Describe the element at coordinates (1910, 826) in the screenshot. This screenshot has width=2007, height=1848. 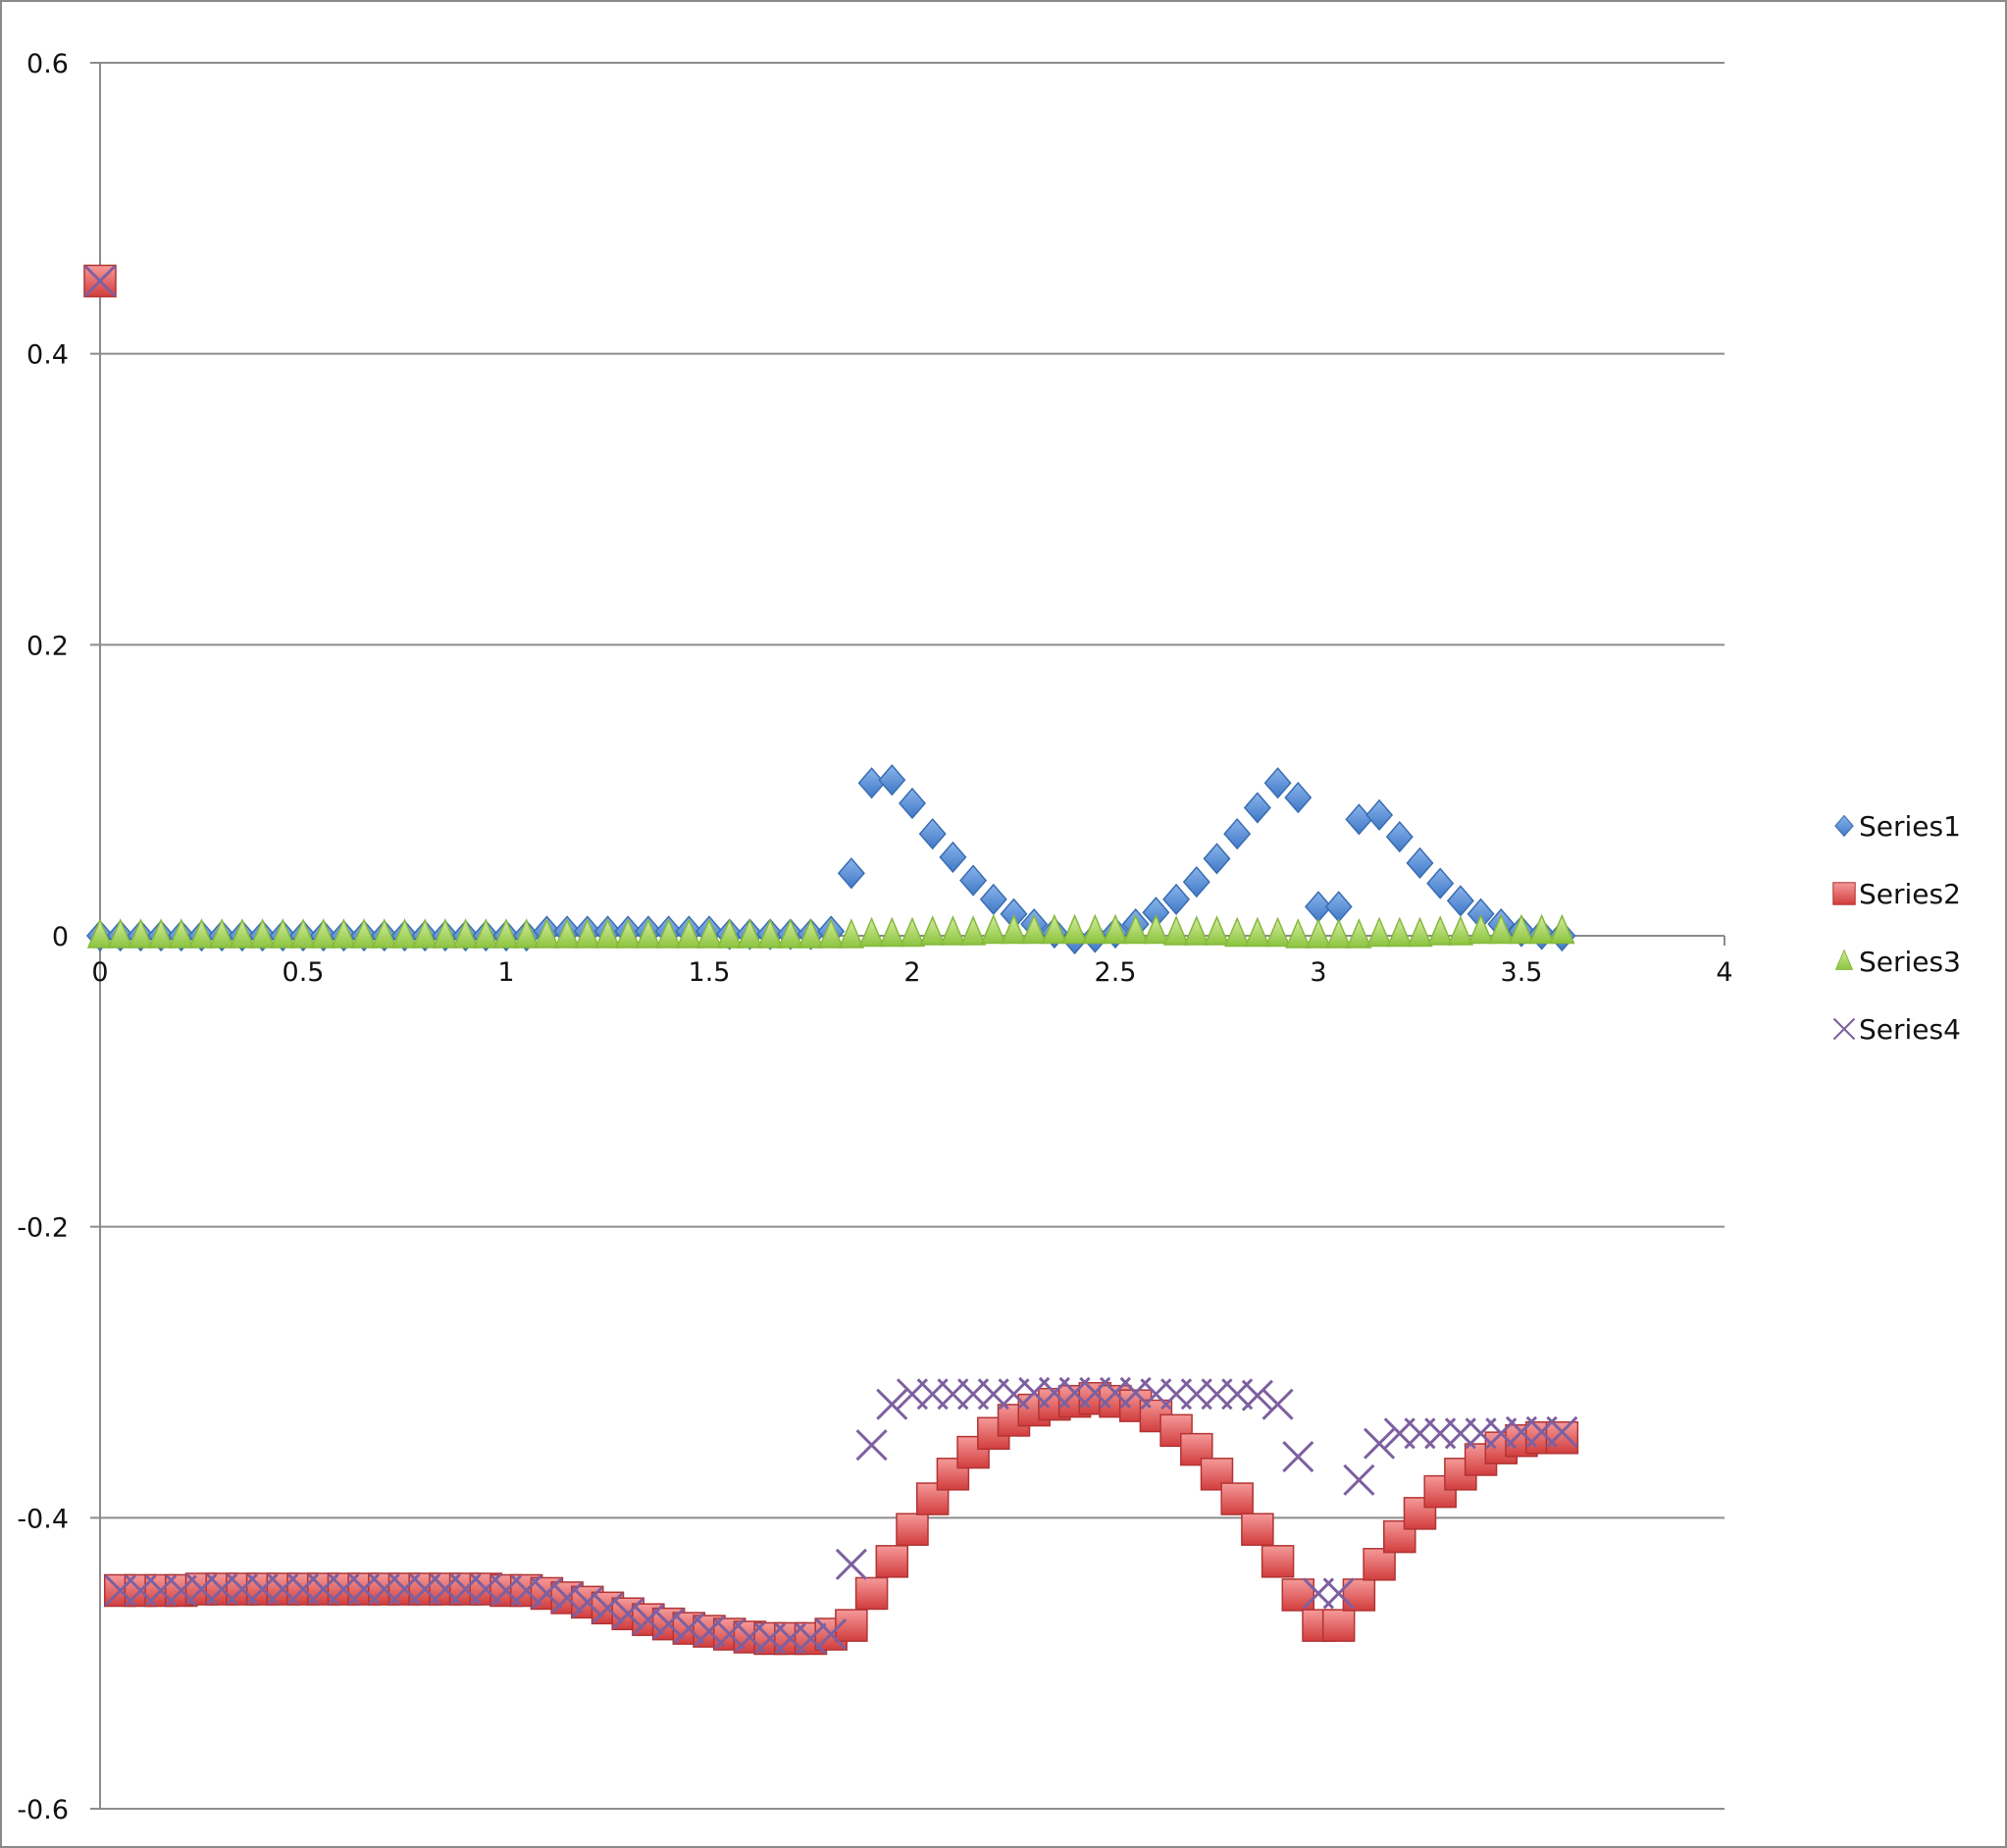
I see `legend-label: Series1` at that location.